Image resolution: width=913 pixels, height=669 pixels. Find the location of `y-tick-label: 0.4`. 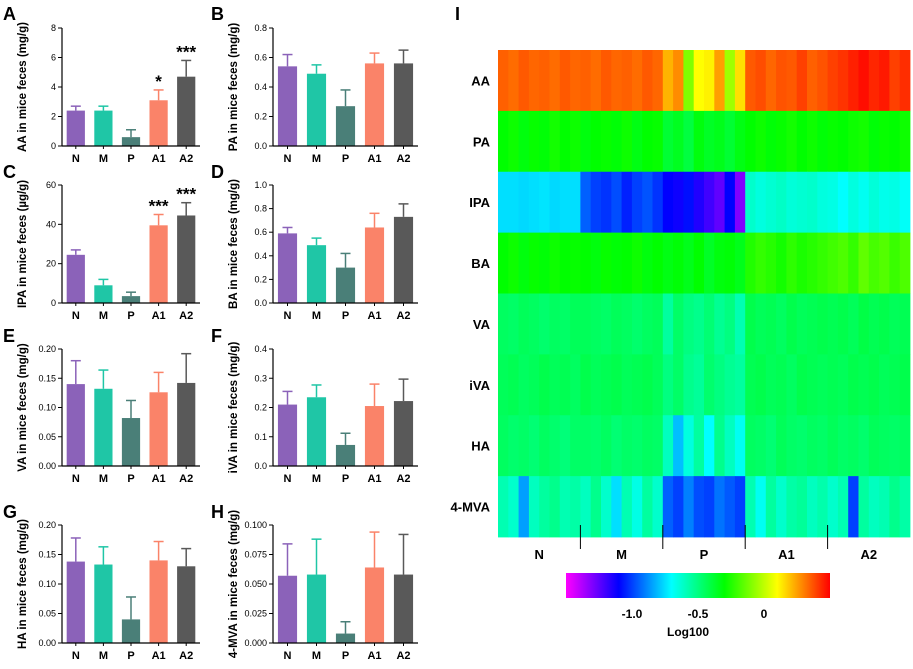

y-tick-label: 0.4 is located at coordinates (260, 256).